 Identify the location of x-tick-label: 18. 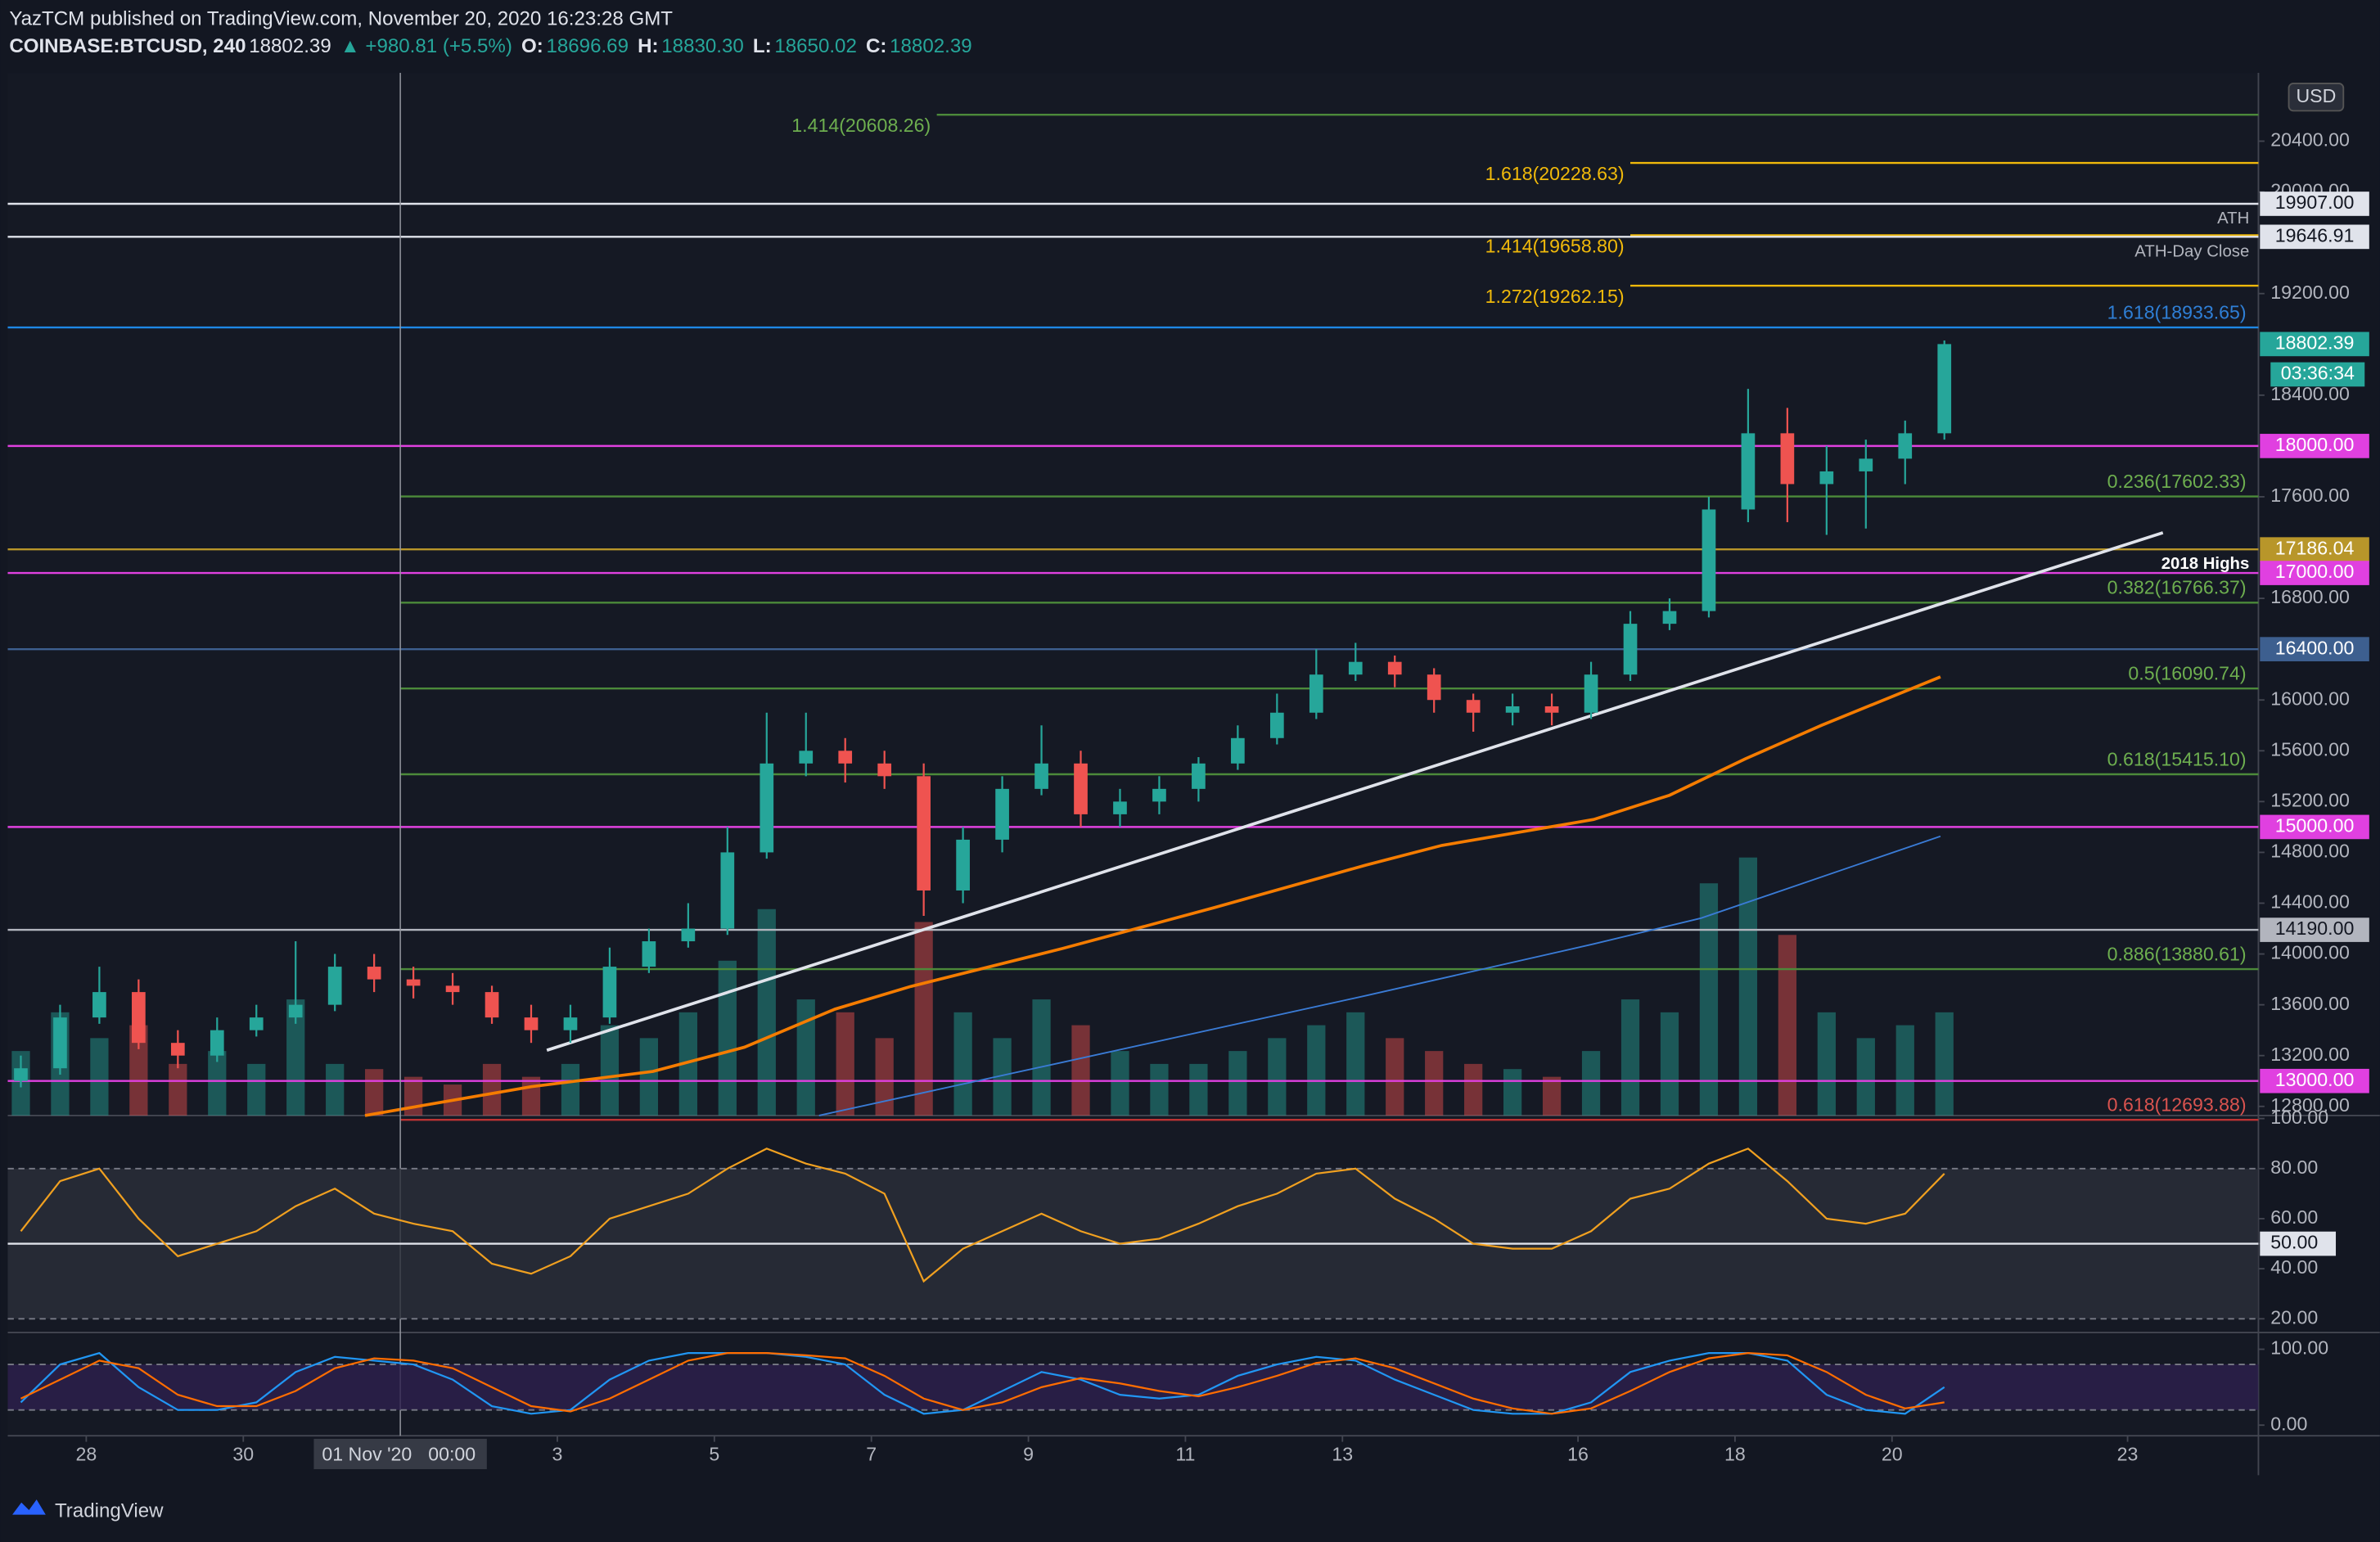
(1735, 1454).